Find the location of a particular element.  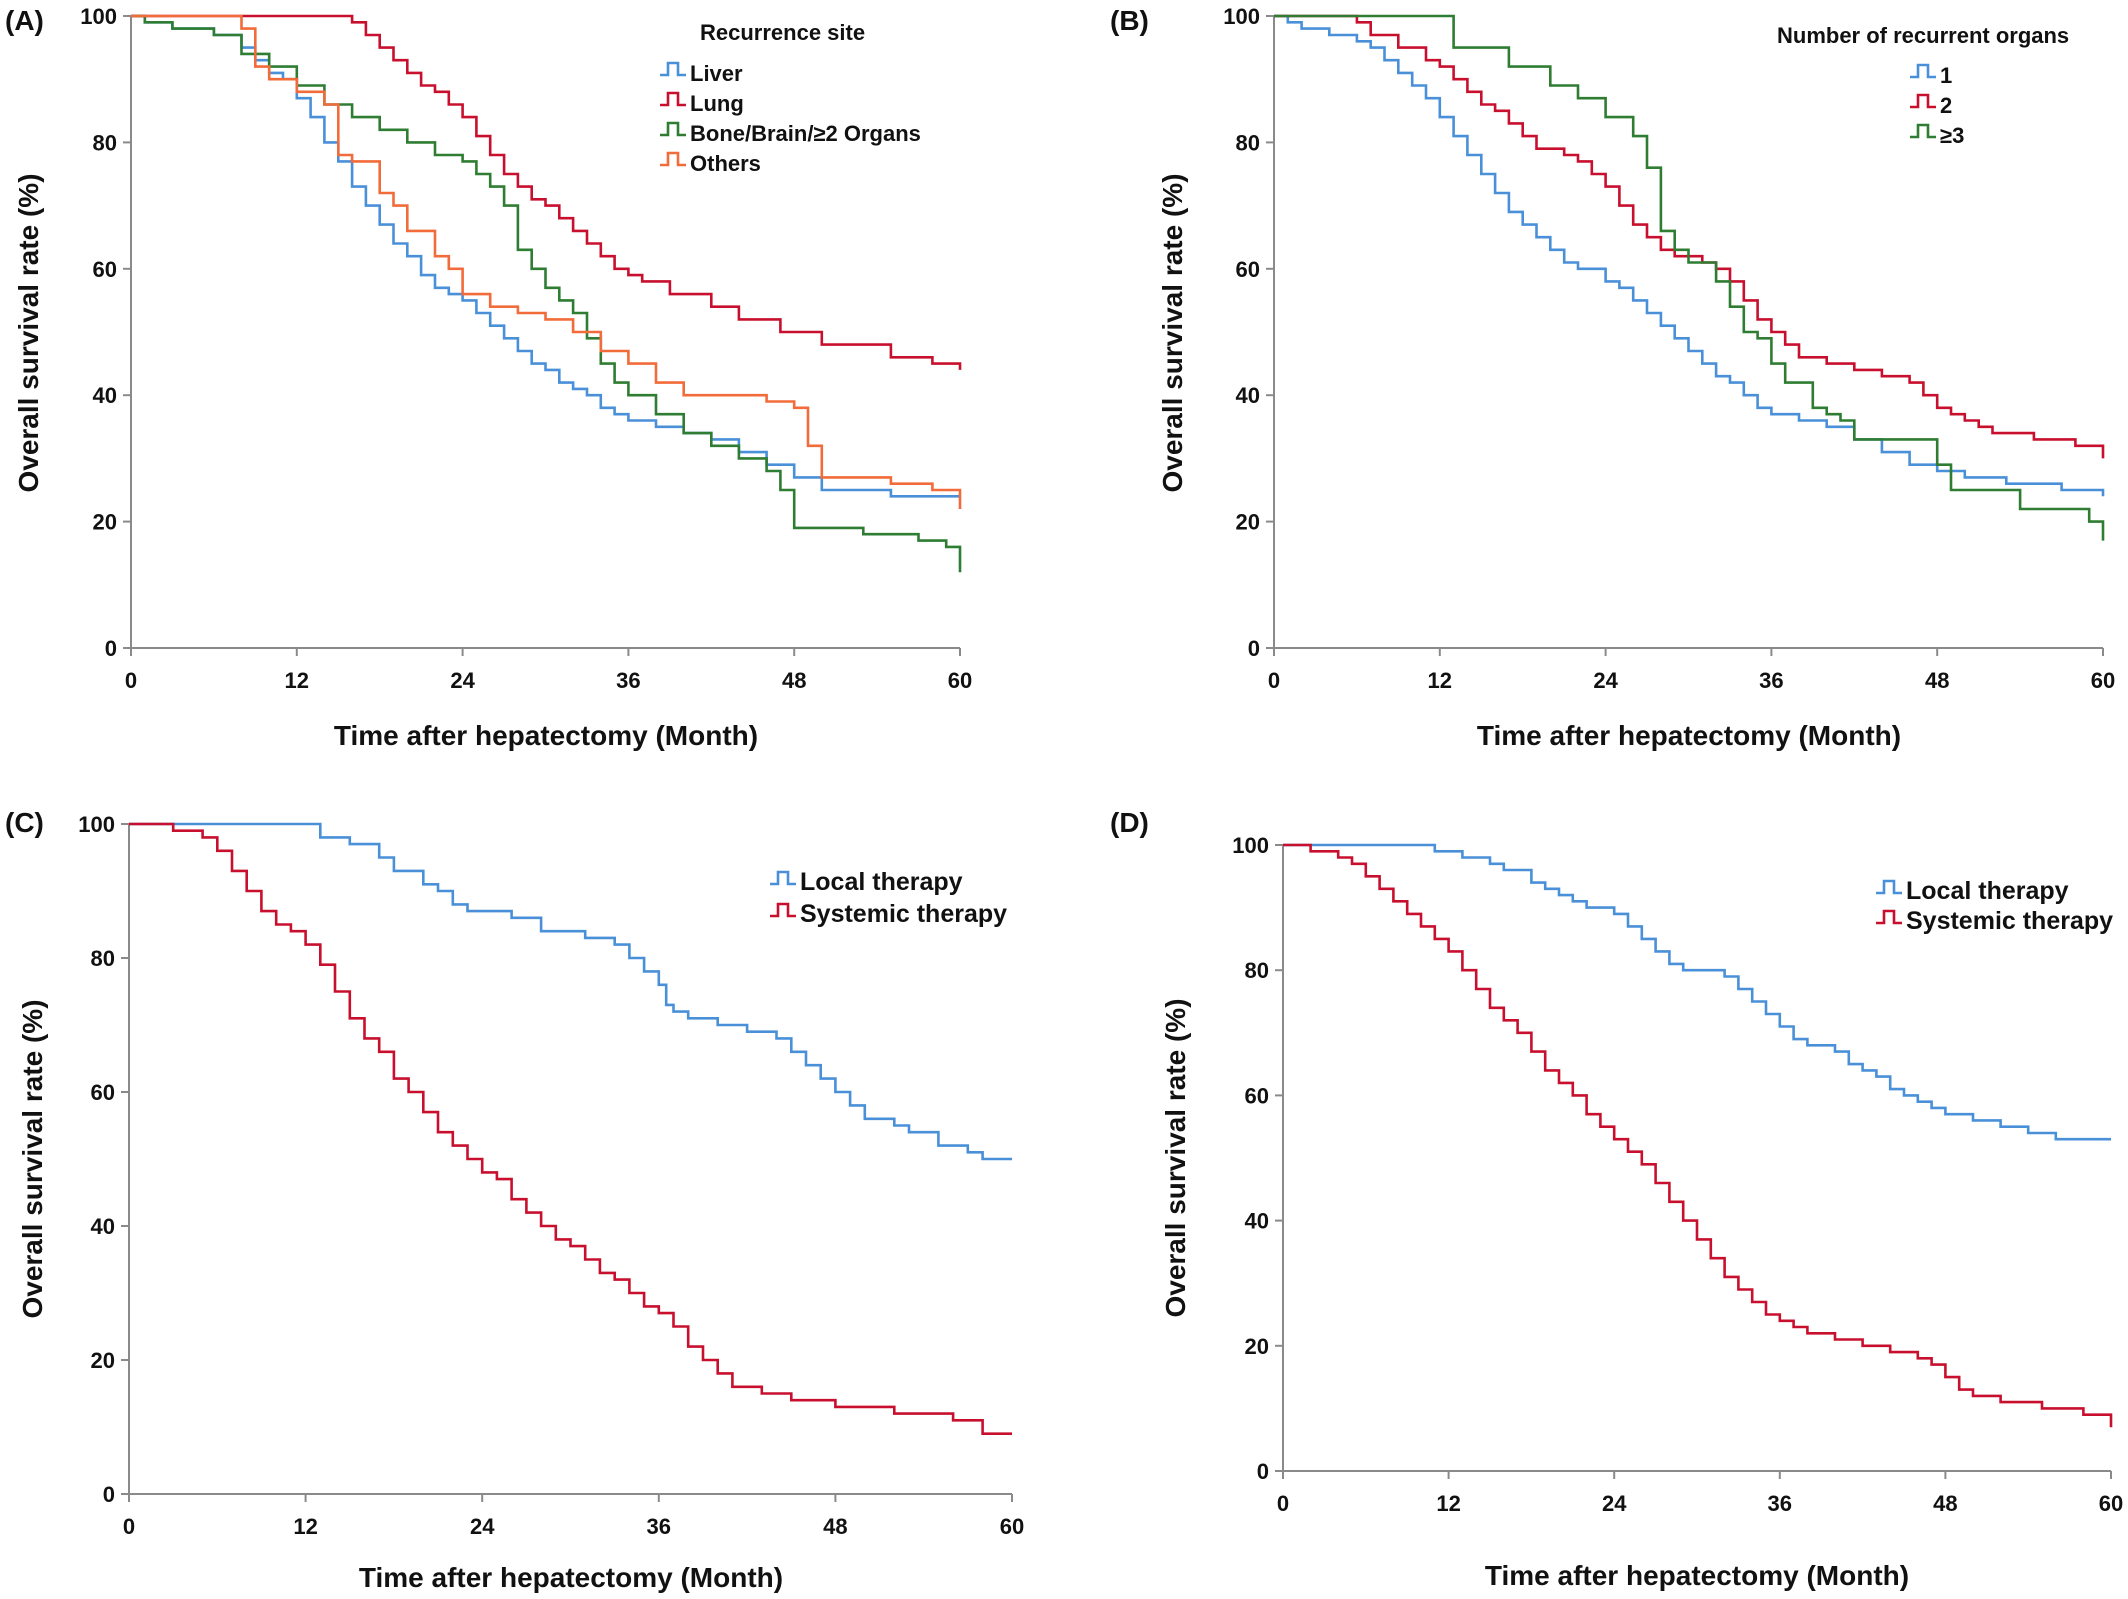

legend-label: Others is located at coordinates (725, 163).